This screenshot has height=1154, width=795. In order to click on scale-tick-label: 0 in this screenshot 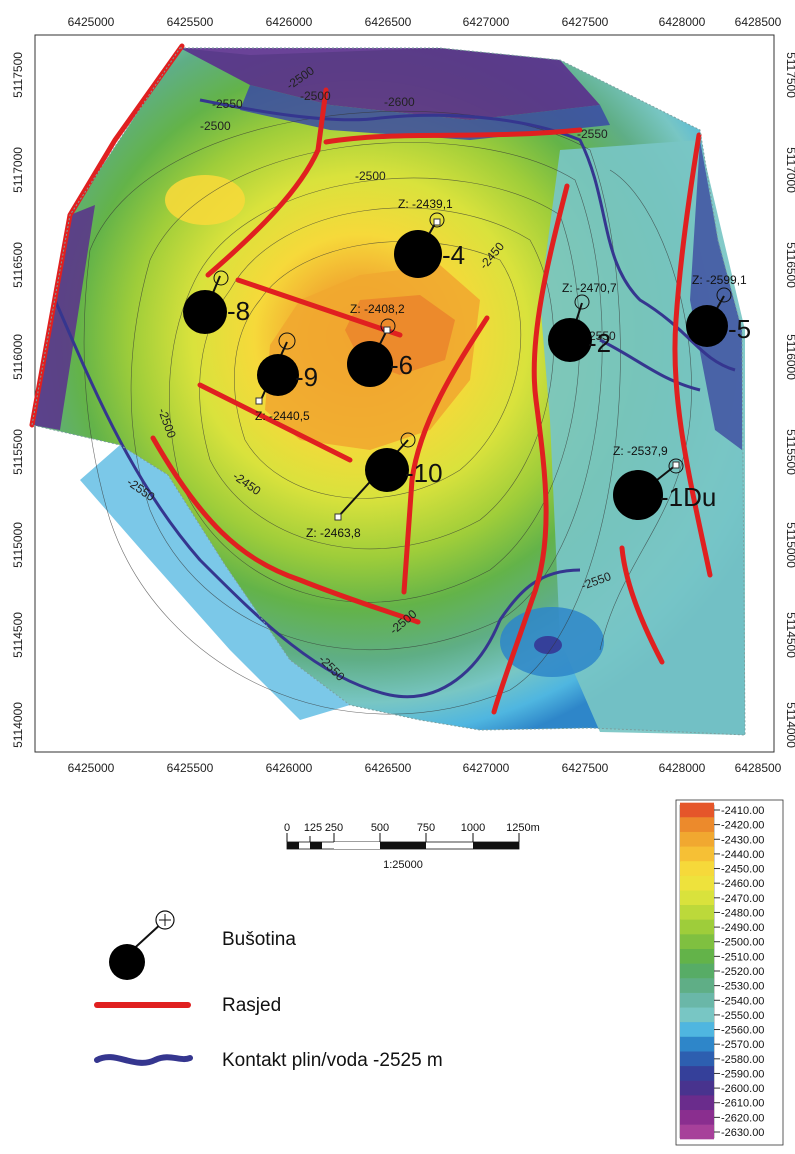, I will do `click(287, 828)`.